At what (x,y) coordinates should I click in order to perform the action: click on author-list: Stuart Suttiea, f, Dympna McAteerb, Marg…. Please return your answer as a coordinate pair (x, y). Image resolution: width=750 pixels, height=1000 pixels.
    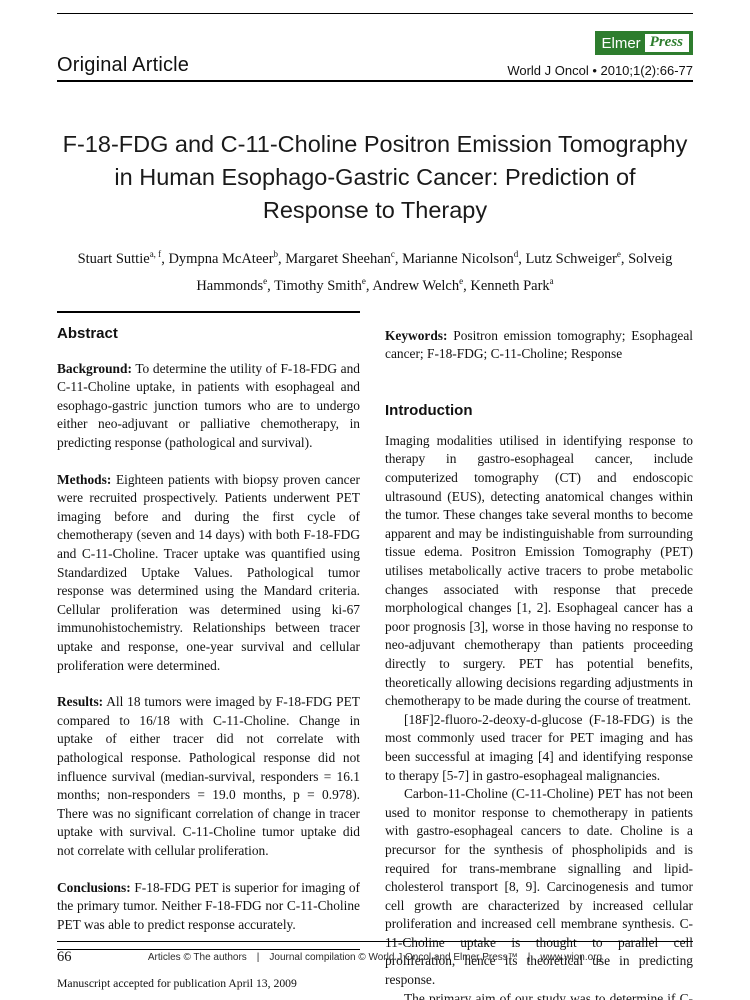
    Looking at the image, I should click on (375, 271).